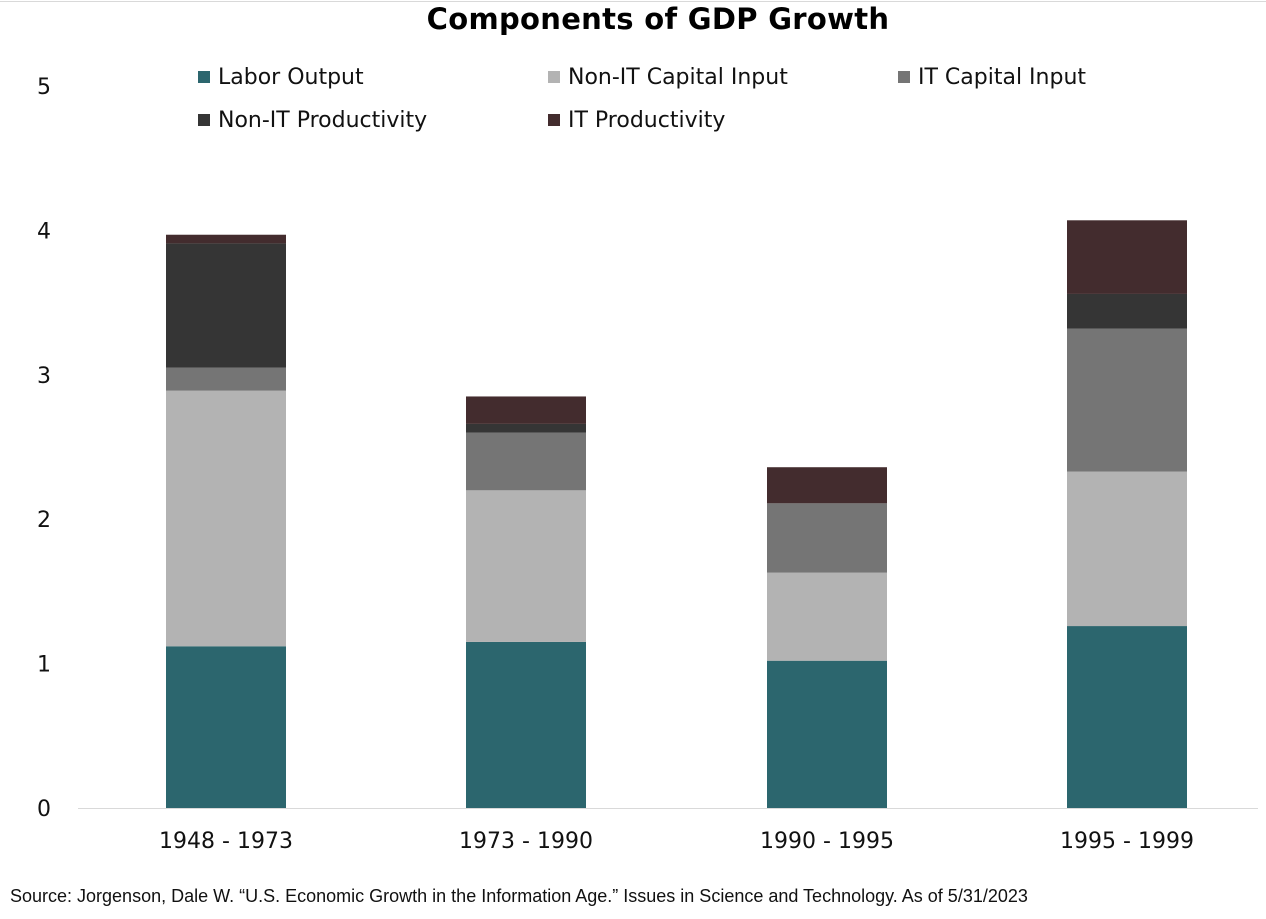 The image size is (1266, 919). What do you see at coordinates (44, 665) in the screenshot?
I see `y-tick-label: 1` at bounding box center [44, 665].